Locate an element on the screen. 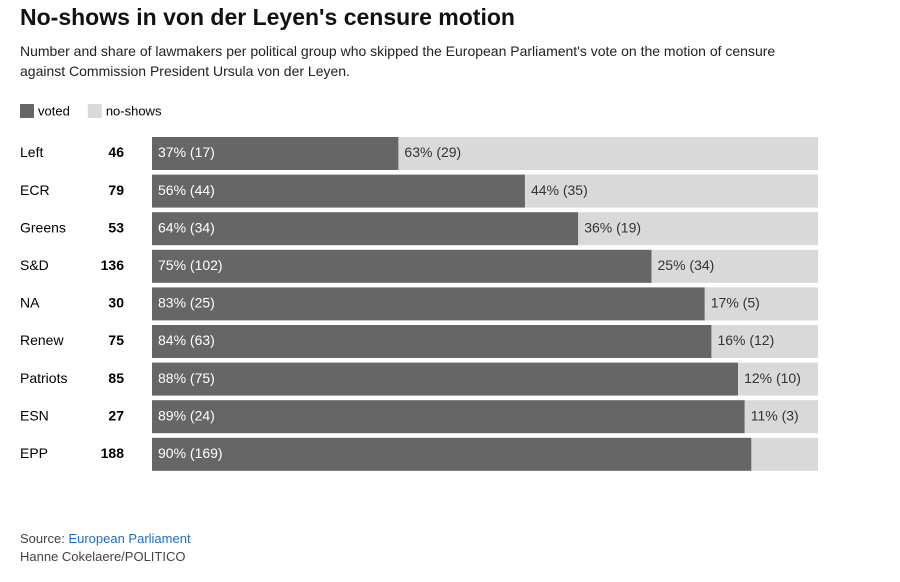 This screenshot has height=582, width=900. value-label: 12% (10) is located at coordinates (772, 378).